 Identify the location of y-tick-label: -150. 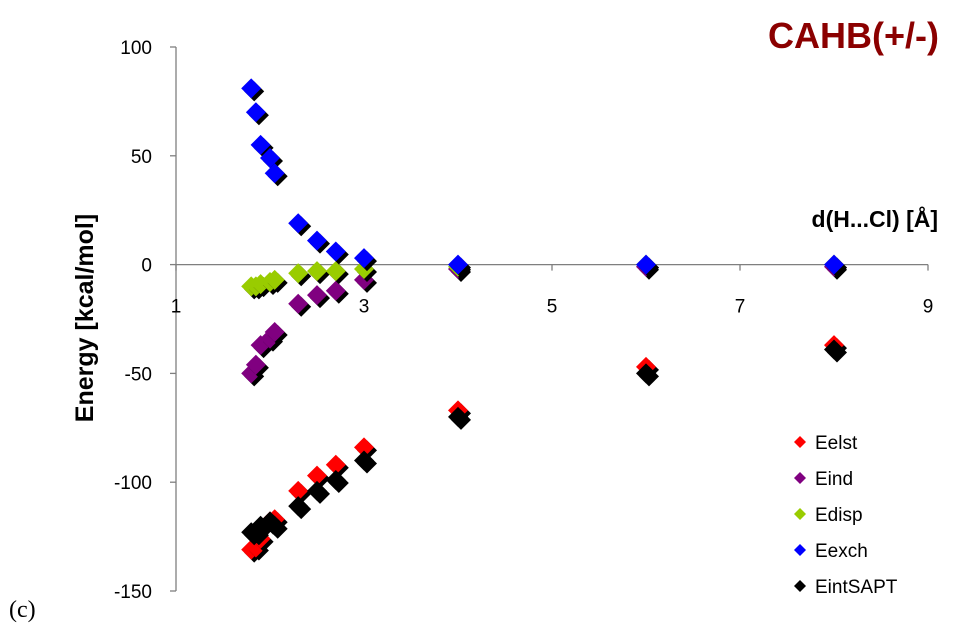
(133, 592).